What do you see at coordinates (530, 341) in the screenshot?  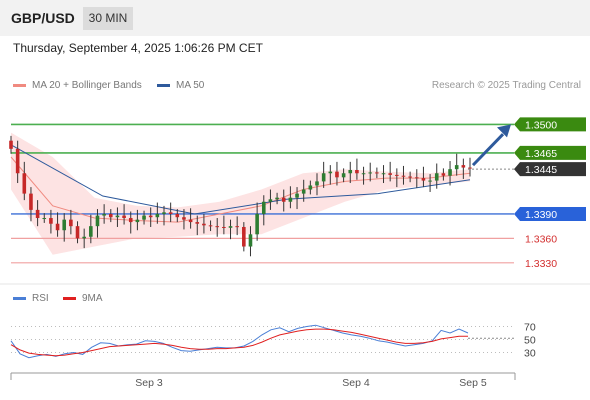 I see `rsi-tick-label: 50` at bounding box center [530, 341].